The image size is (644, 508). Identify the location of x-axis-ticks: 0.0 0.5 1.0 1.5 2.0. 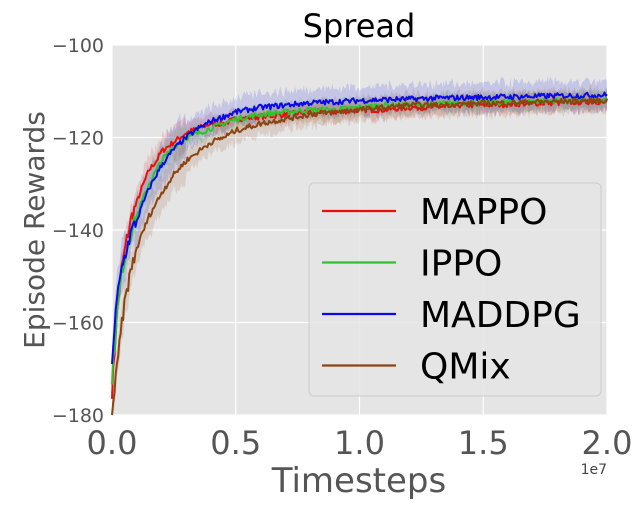
(360, 443).